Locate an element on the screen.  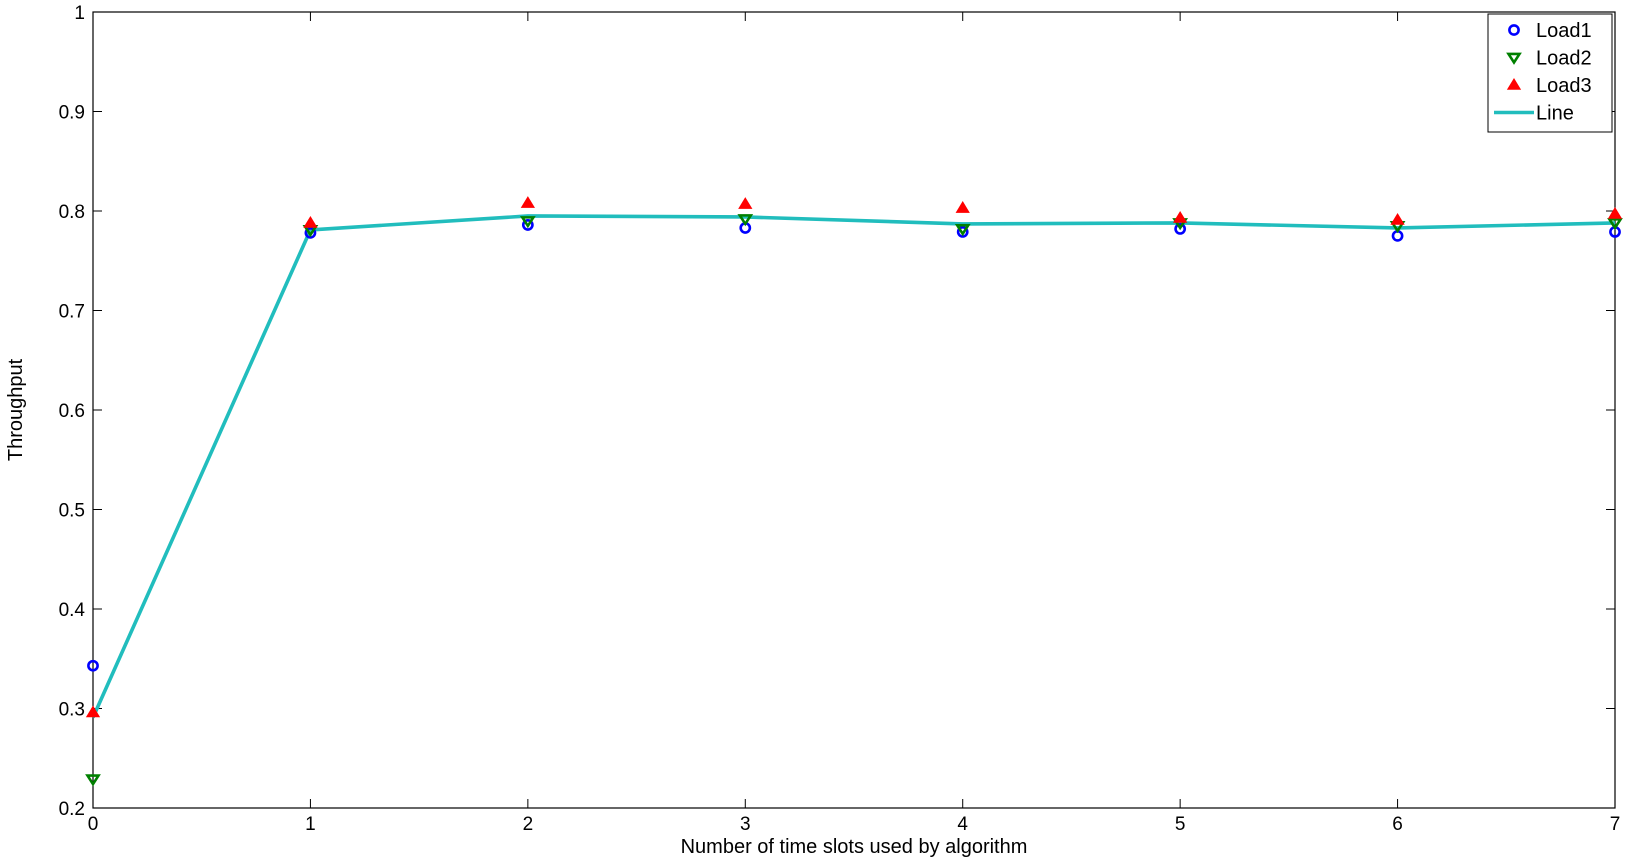
legend-label: Line is located at coordinates (1555, 114).